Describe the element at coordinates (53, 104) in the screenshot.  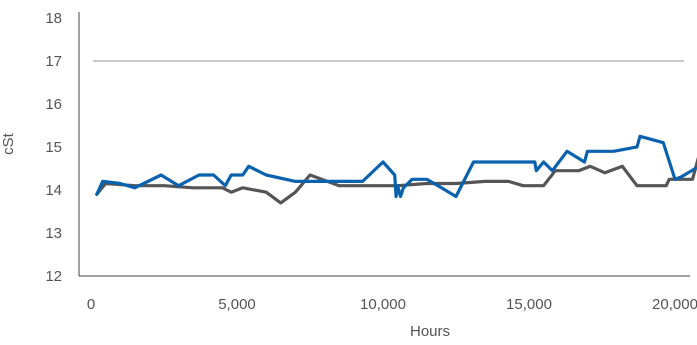
I see `y-tick-label: 16` at that location.